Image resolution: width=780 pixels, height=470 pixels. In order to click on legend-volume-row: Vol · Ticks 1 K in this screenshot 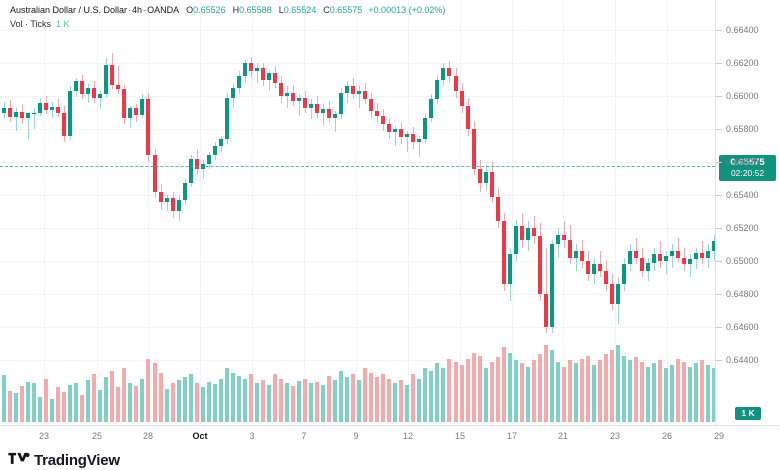, I will do `click(227, 24)`.